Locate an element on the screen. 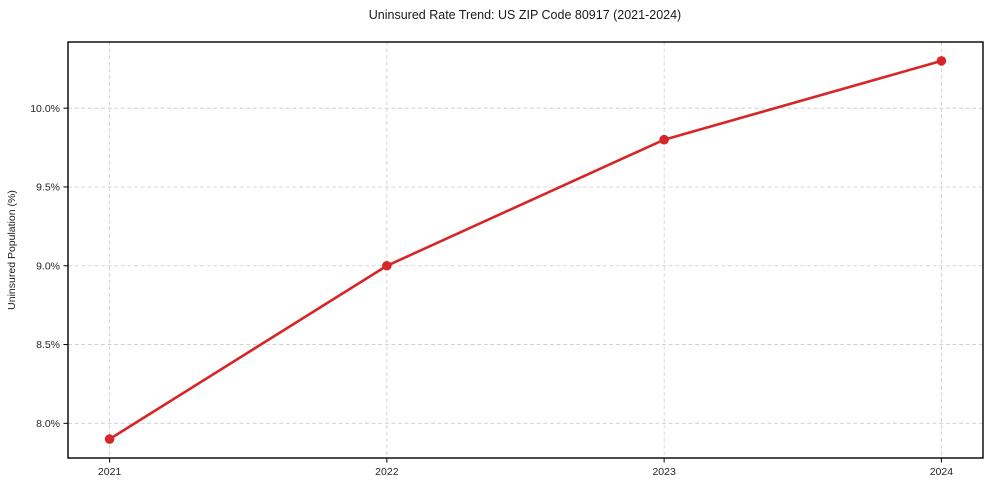  y-axis-label: Uninsured Population (%) is located at coordinates (12, 250).